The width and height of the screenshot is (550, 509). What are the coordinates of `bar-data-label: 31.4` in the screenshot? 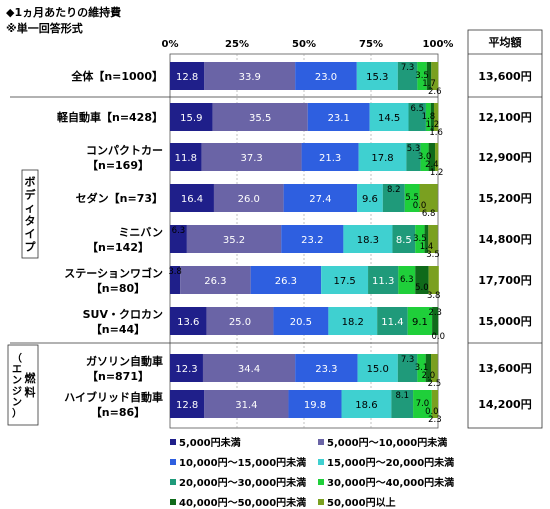 It's located at (246, 405).